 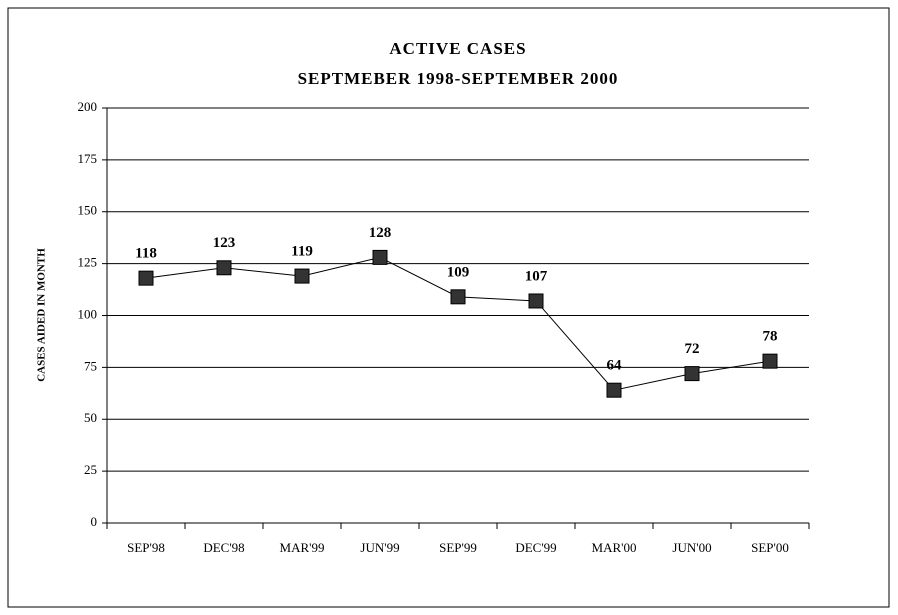 What do you see at coordinates (90, 469) in the screenshot?
I see `y-tick-label: 25` at bounding box center [90, 469].